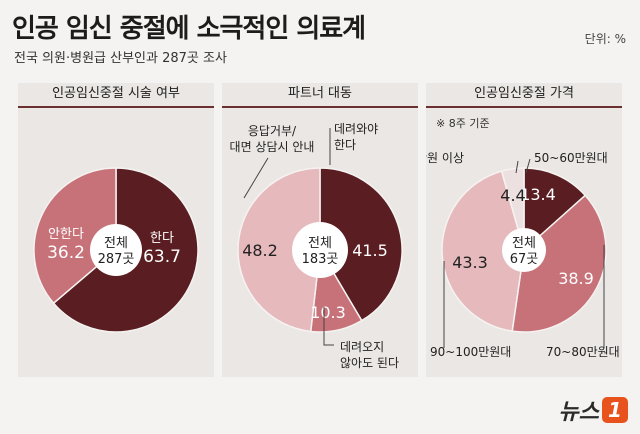  Describe the element at coordinates (162, 257) in the screenshot. I see `slice-value-label: 63.7` at that location.